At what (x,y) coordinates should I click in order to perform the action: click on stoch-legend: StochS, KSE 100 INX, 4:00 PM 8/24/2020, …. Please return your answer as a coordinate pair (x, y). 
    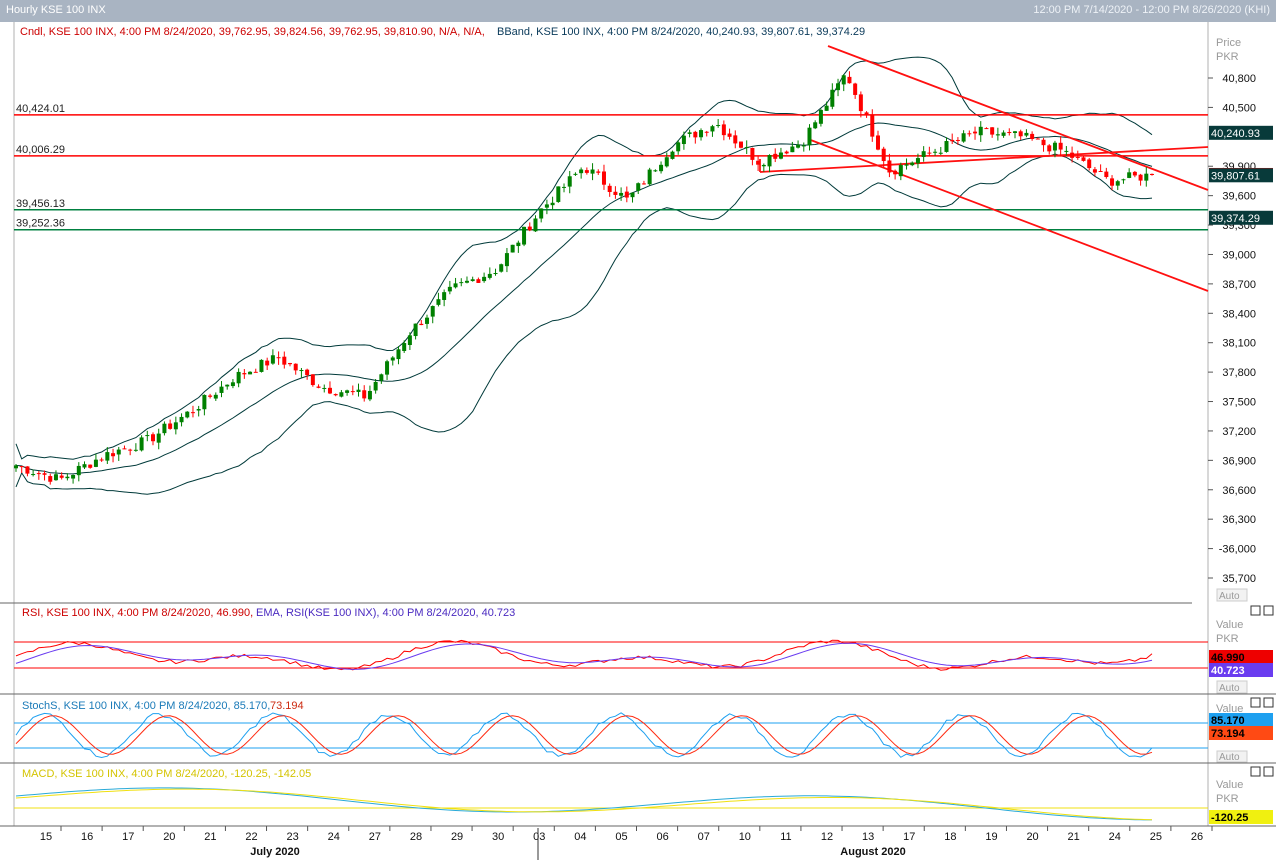
    Looking at the image, I should click on (146, 706).